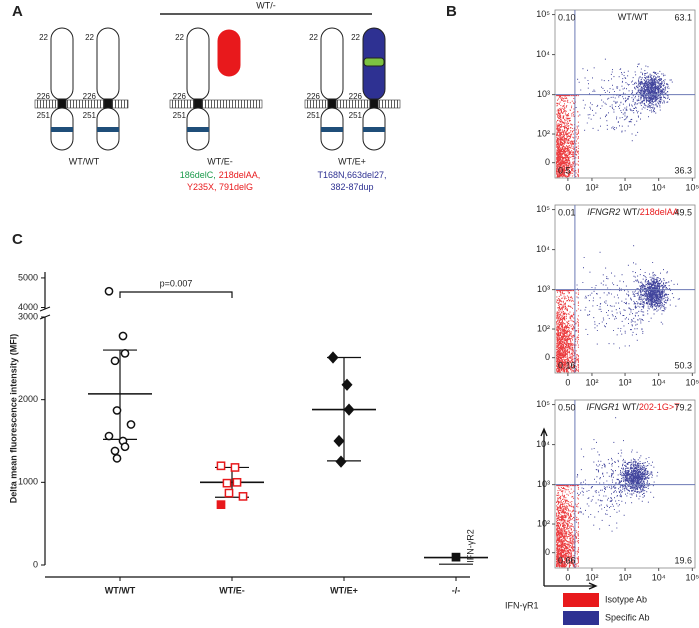 This screenshot has width=699, height=628. What do you see at coordinates (120, 590) in the screenshot?
I see `x-tick-label: WT/WT` at bounding box center [120, 590].